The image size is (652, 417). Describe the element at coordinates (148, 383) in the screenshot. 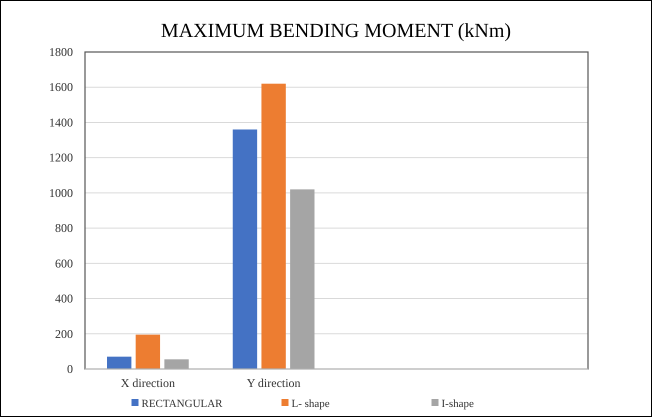

I see `x-tick-label: X direction` at that location.